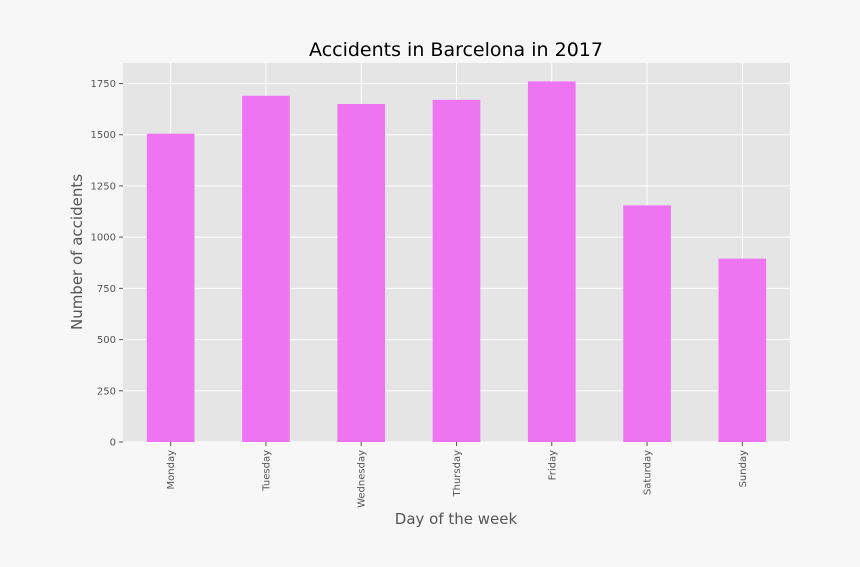 This screenshot has height=567, width=860. Describe the element at coordinates (648, 472) in the screenshot. I see `x-tick-label: Saturday` at that location.